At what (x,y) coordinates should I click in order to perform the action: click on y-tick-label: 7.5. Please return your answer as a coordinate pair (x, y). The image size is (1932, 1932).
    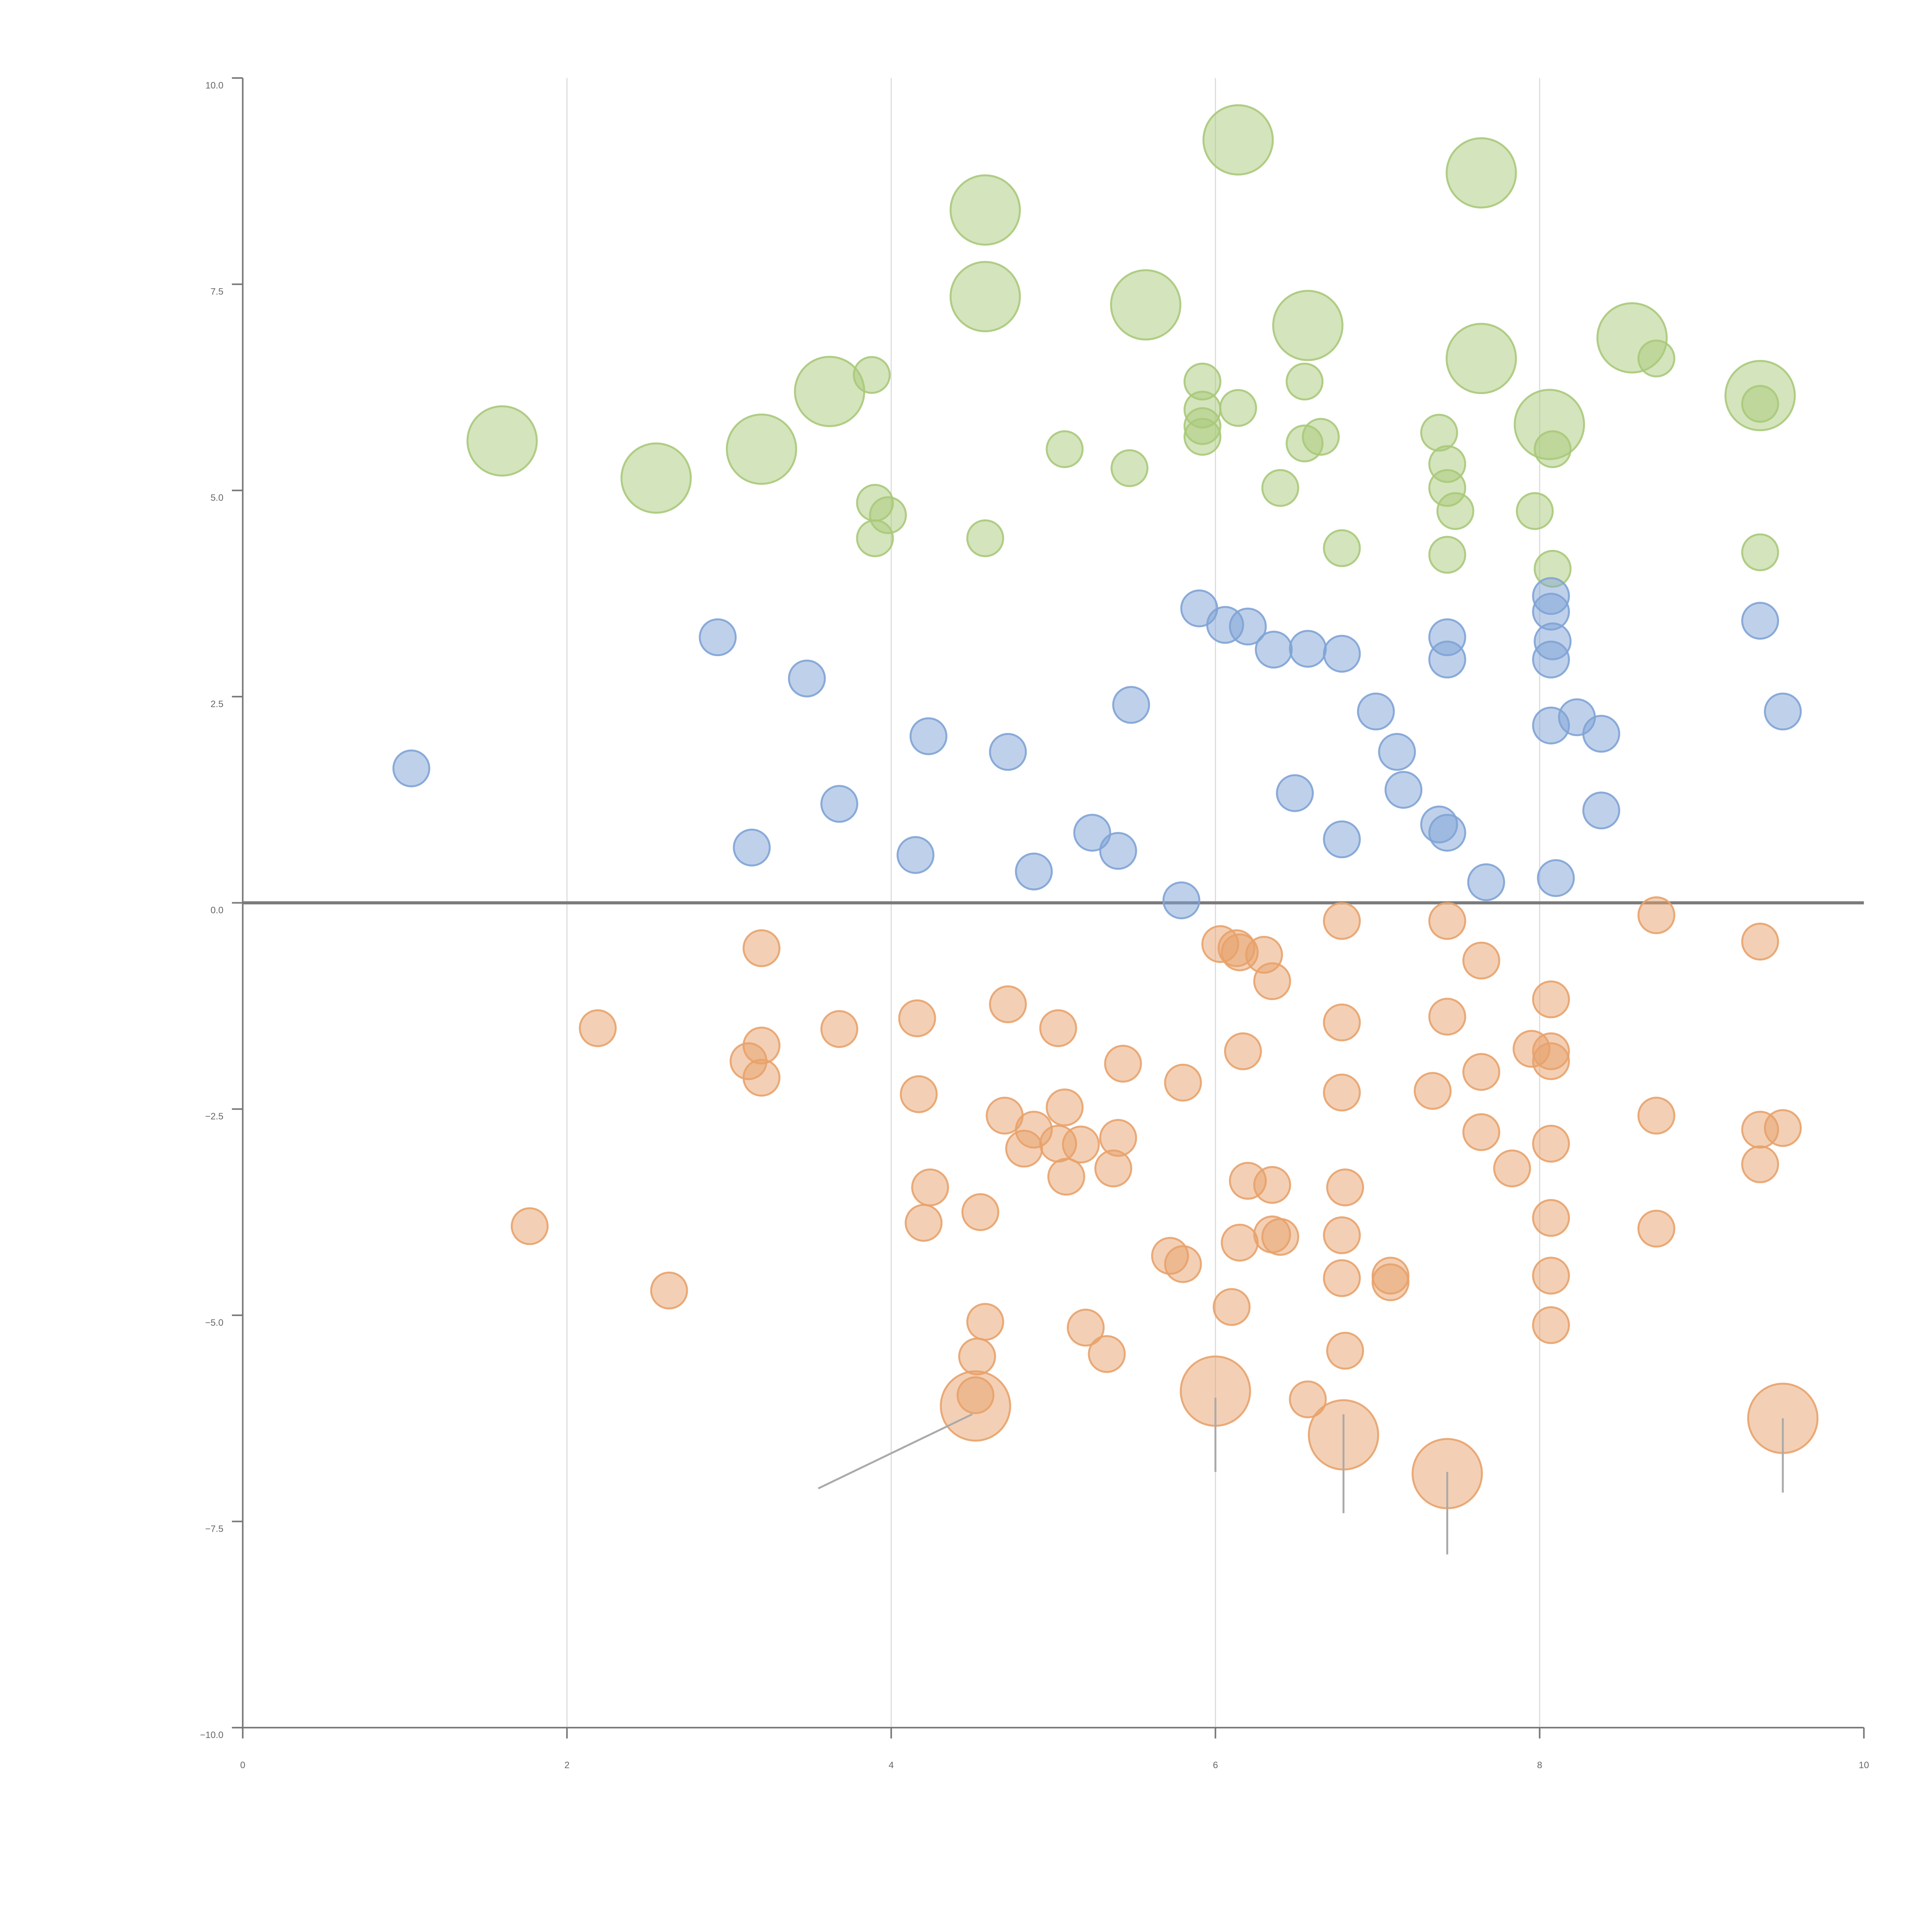
    Looking at the image, I should click on (217, 292).